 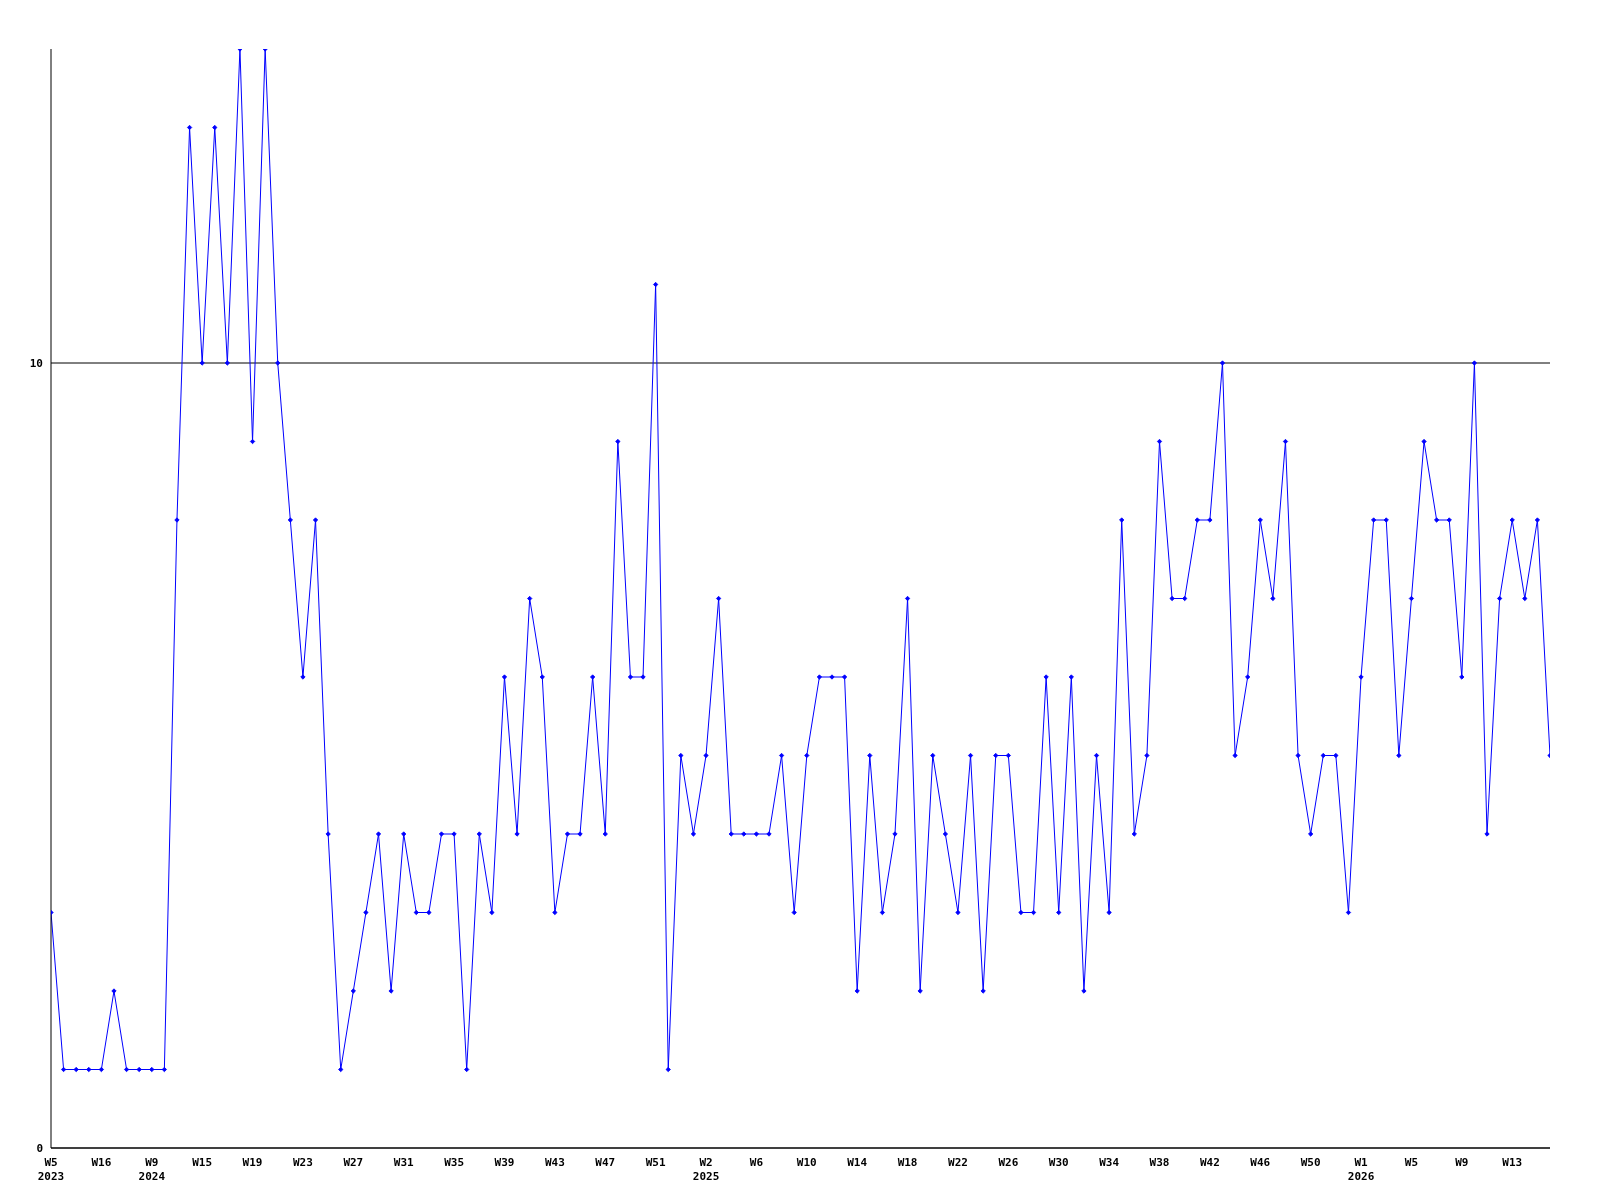 What do you see at coordinates (1209, 1162) in the screenshot?
I see `x-tick-label: W42` at bounding box center [1209, 1162].